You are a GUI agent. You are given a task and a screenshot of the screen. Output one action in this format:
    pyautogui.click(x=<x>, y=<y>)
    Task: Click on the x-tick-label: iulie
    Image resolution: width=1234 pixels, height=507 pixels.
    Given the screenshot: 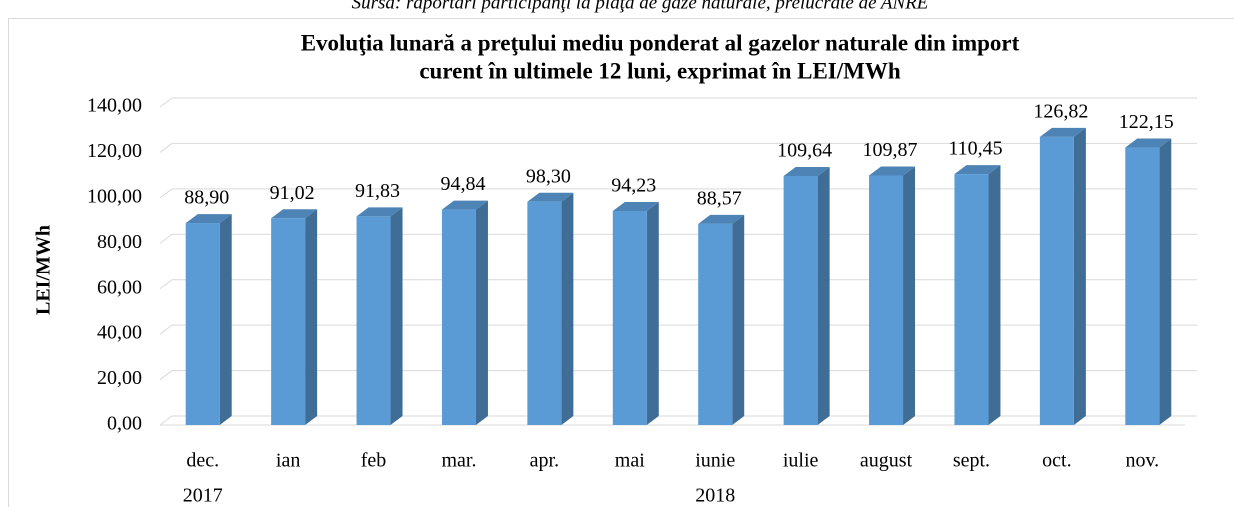 What is the action you would take?
    pyautogui.click(x=801, y=461)
    